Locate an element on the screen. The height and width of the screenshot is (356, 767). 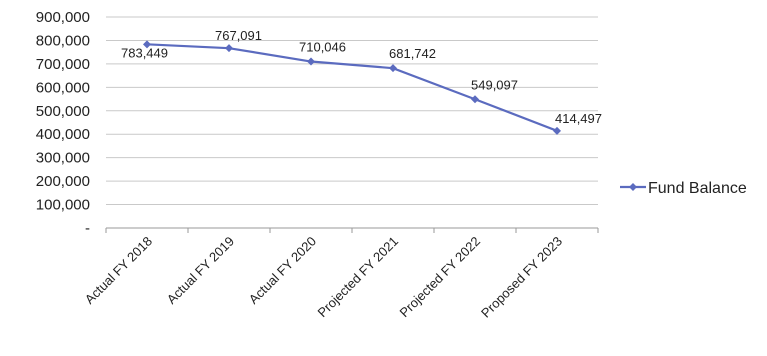
series-layer is located at coordinates (352, 87).